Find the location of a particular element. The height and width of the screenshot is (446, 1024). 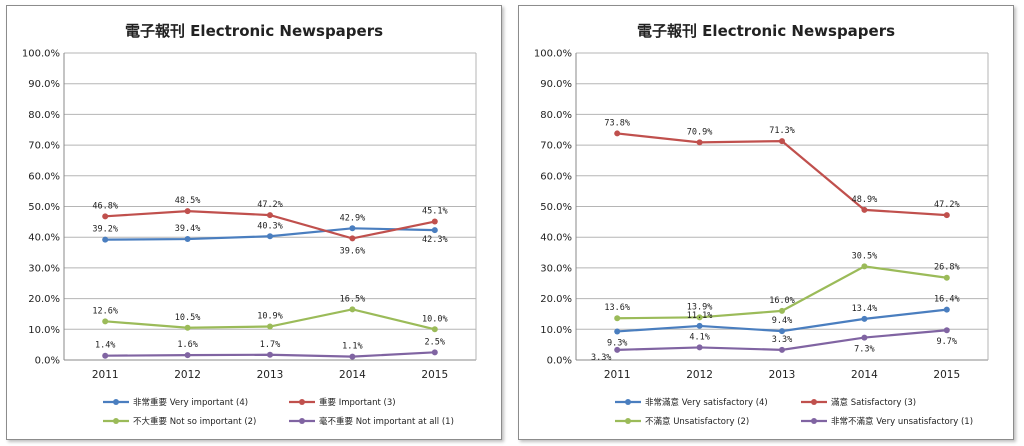

y-tick-label: 50.0% is located at coordinates (44, 207).